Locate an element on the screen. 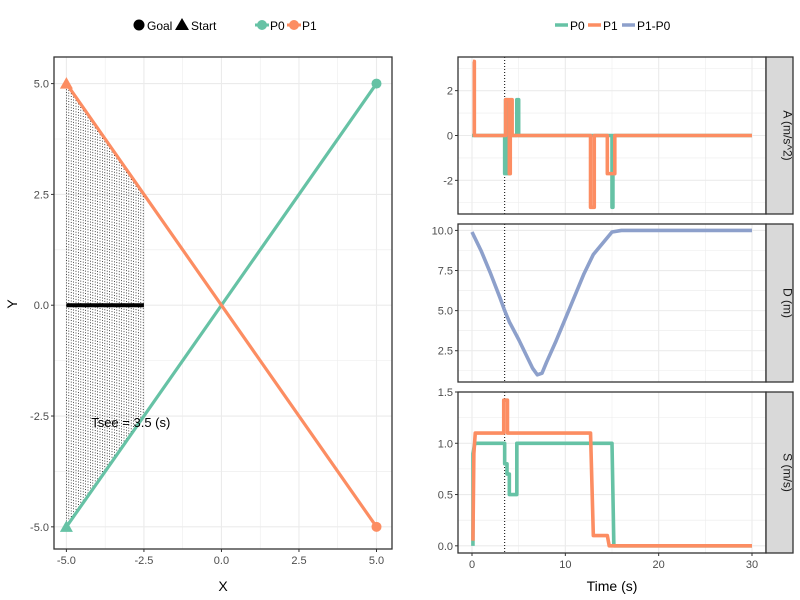  x-tick-label: 5.0 is located at coordinates (376, 561).